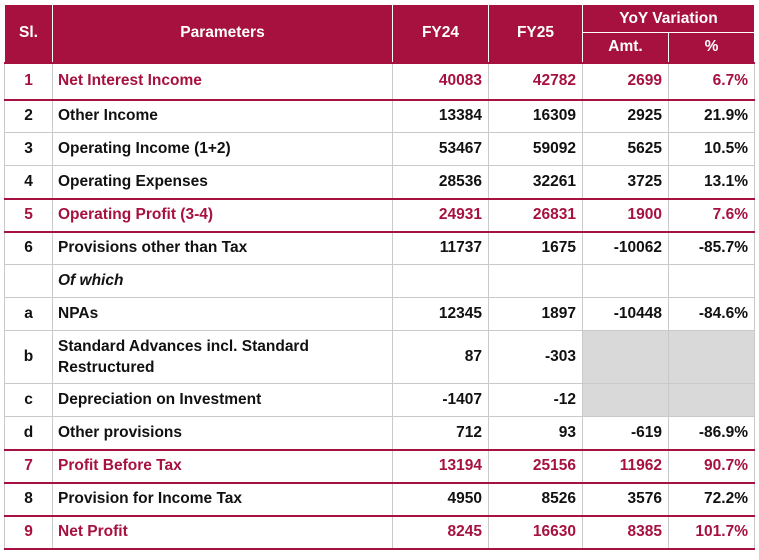  Describe the element at coordinates (711, 314) in the screenshot. I see `cell-pct: -84.6%` at that location.